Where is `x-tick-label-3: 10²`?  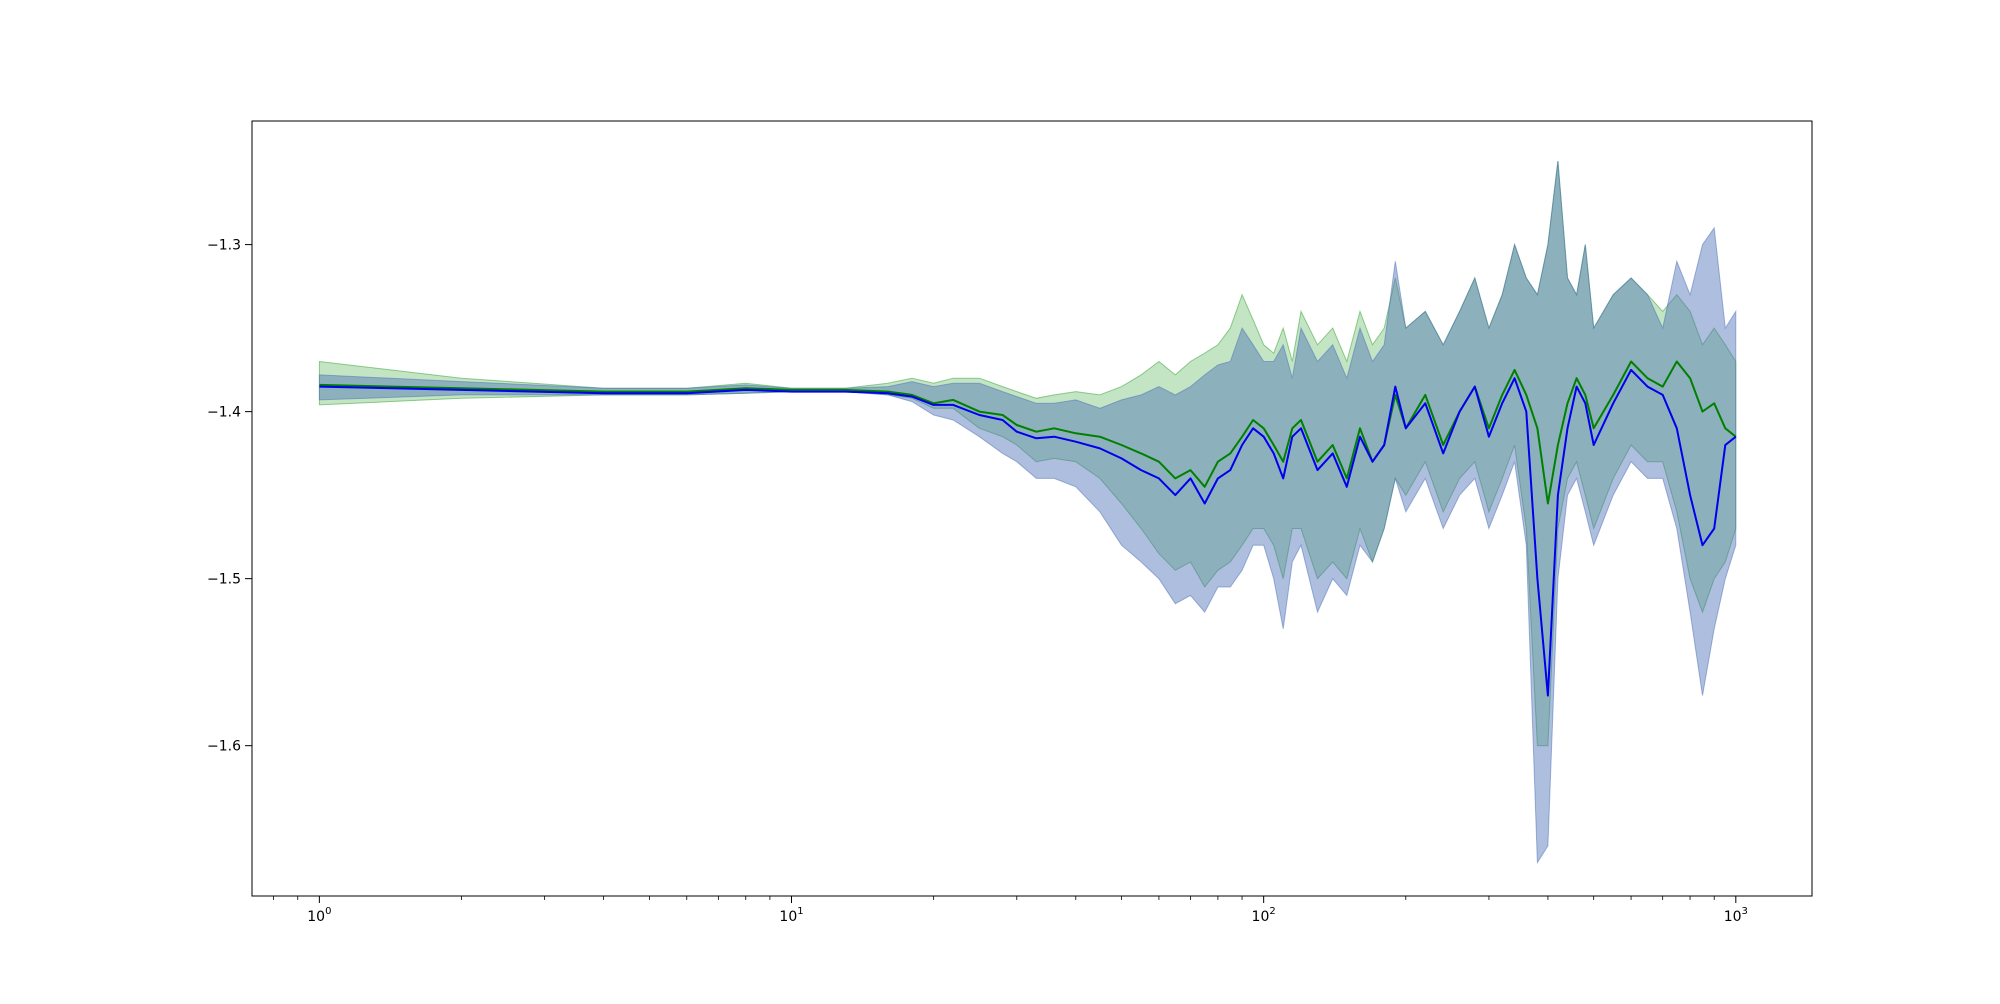 x-tick-label-3: 10² is located at coordinates (1264, 915).